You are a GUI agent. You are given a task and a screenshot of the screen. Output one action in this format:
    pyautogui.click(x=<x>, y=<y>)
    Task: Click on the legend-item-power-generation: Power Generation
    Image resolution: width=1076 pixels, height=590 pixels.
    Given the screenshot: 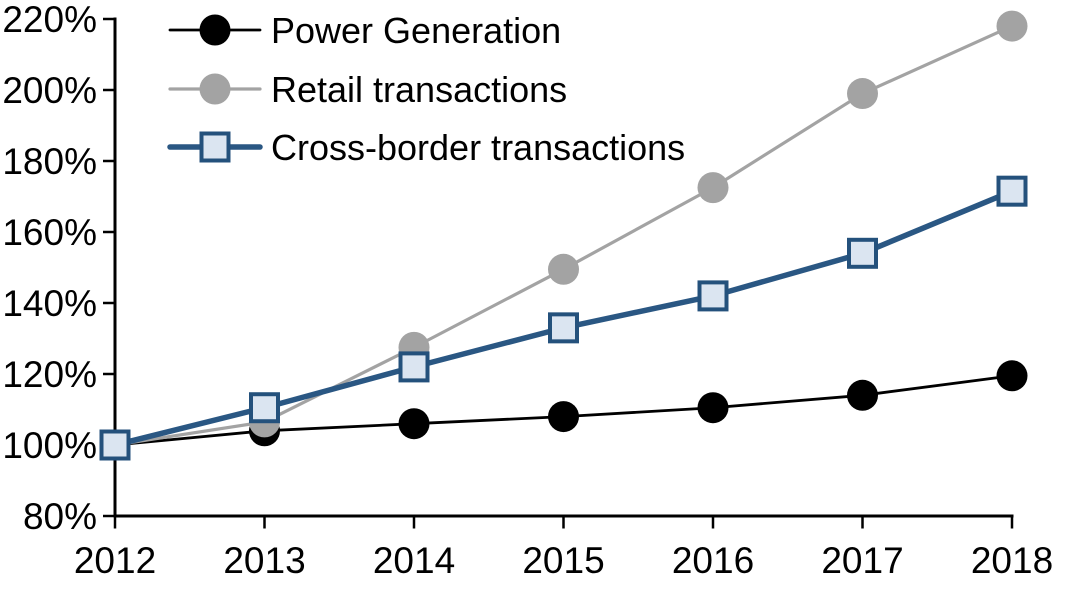 What is the action you would take?
    pyautogui.click(x=364, y=30)
    